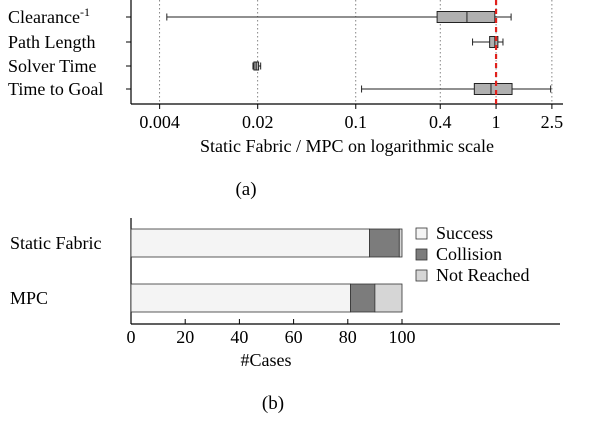 The image size is (592, 444). Describe the element at coordinates (552, 122) in the screenshot. I see `x-tick-label: 2.5` at that location.